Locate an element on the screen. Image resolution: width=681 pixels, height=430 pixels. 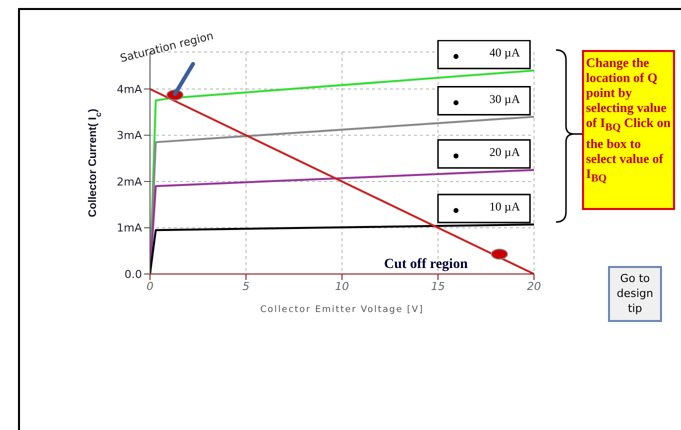
x-tick-label: 0 is located at coordinates (150, 286).